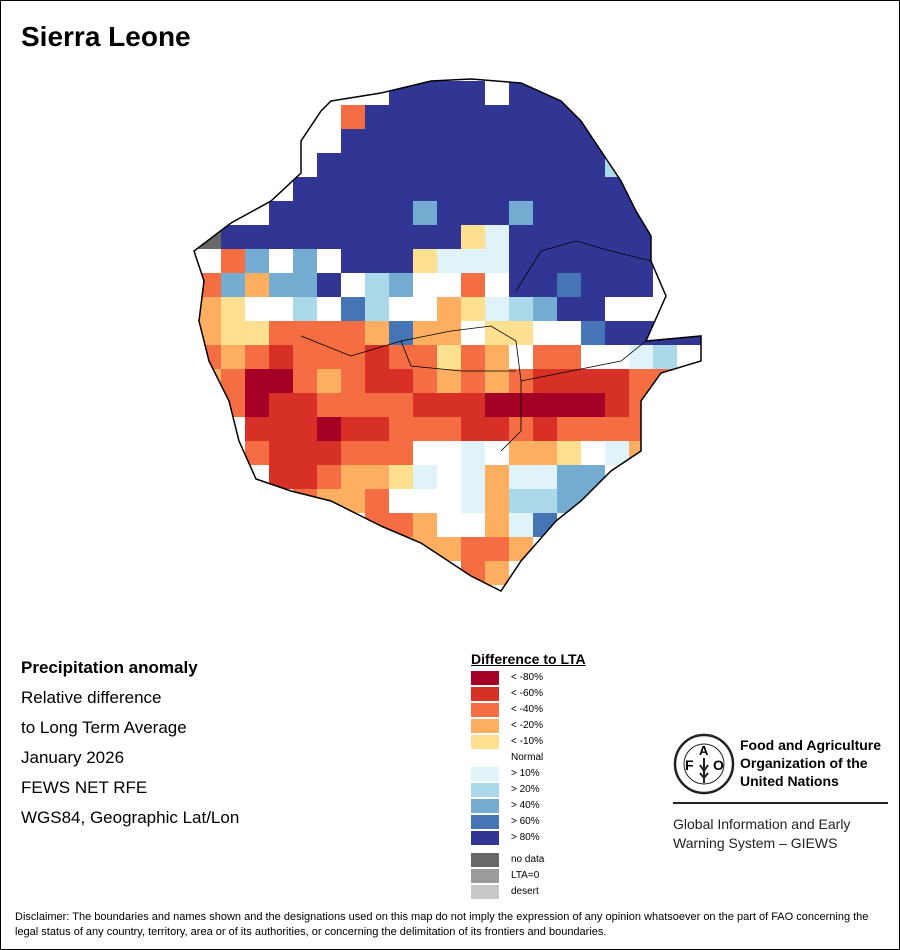  What do you see at coordinates (485, 876) in the screenshot?
I see `legend-swatch` at bounding box center [485, 876].